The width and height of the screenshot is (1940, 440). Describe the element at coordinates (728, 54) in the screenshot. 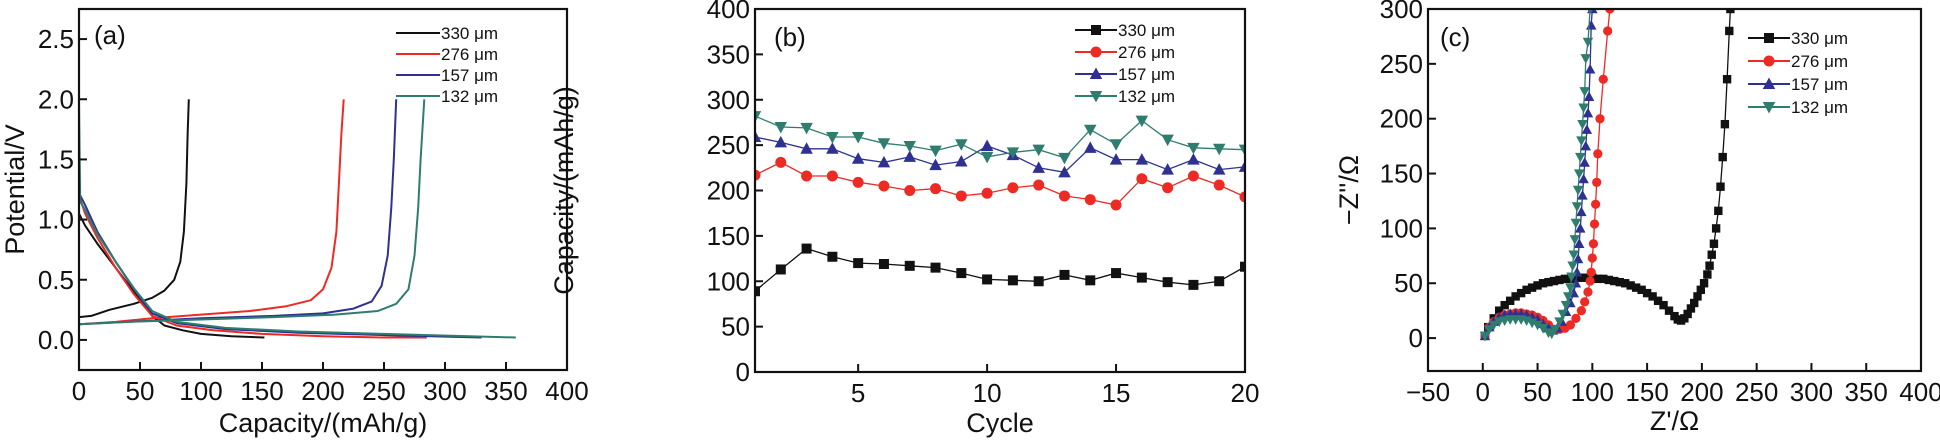

I see `y-tick-label: 350` at that location.